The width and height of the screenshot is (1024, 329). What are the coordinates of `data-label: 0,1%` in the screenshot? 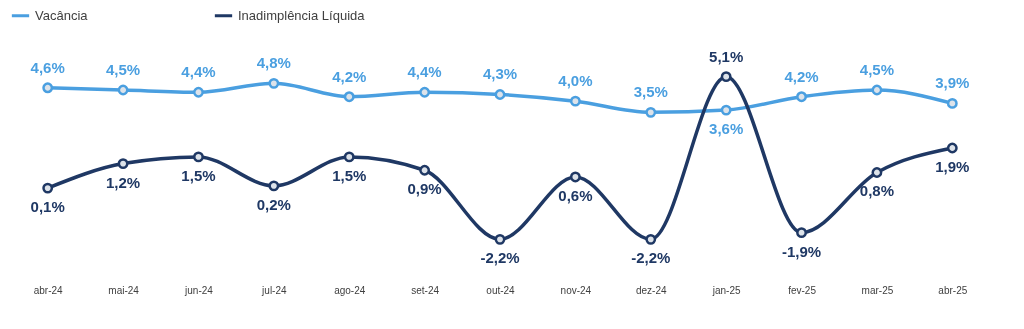 It's located at (47, 207).